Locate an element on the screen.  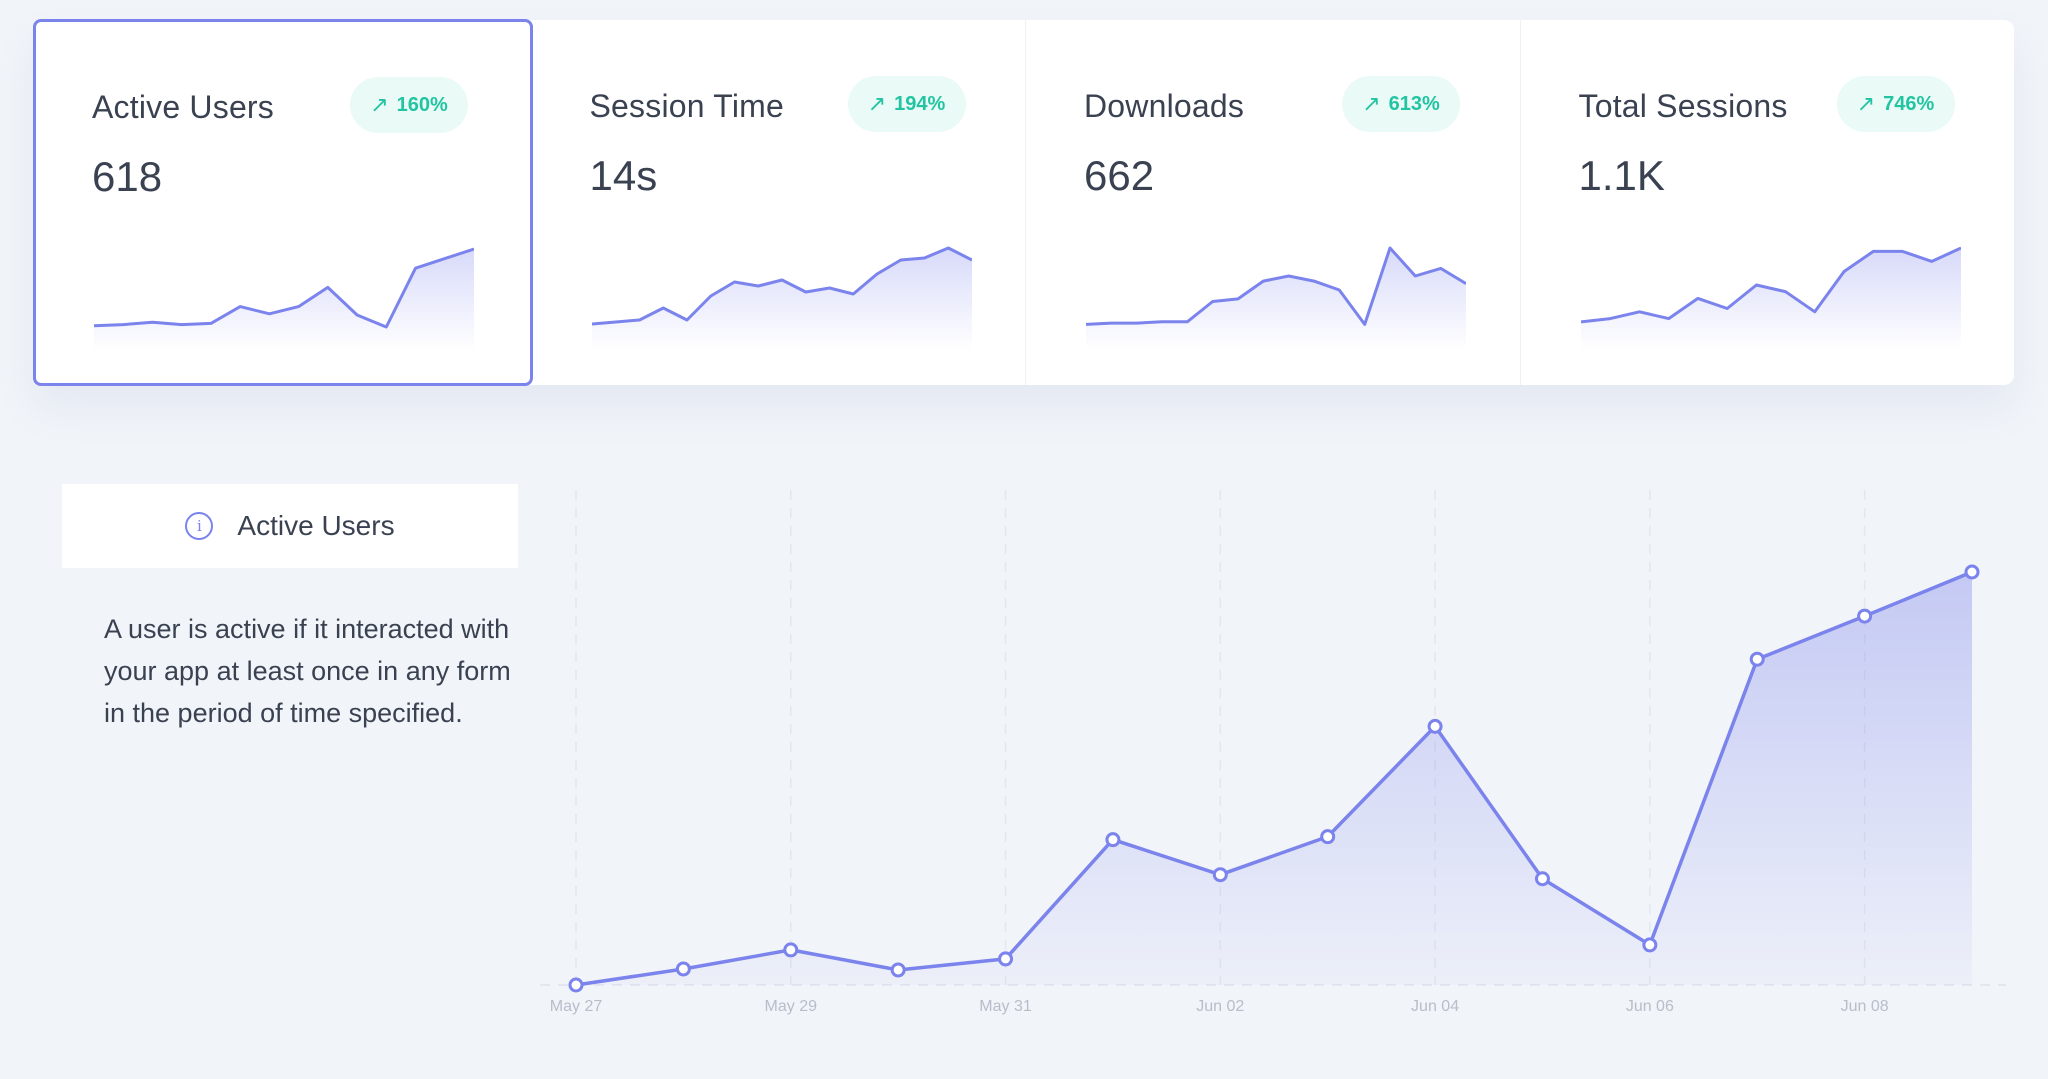
info-title: Active Users is located at coordinates (316, 525).